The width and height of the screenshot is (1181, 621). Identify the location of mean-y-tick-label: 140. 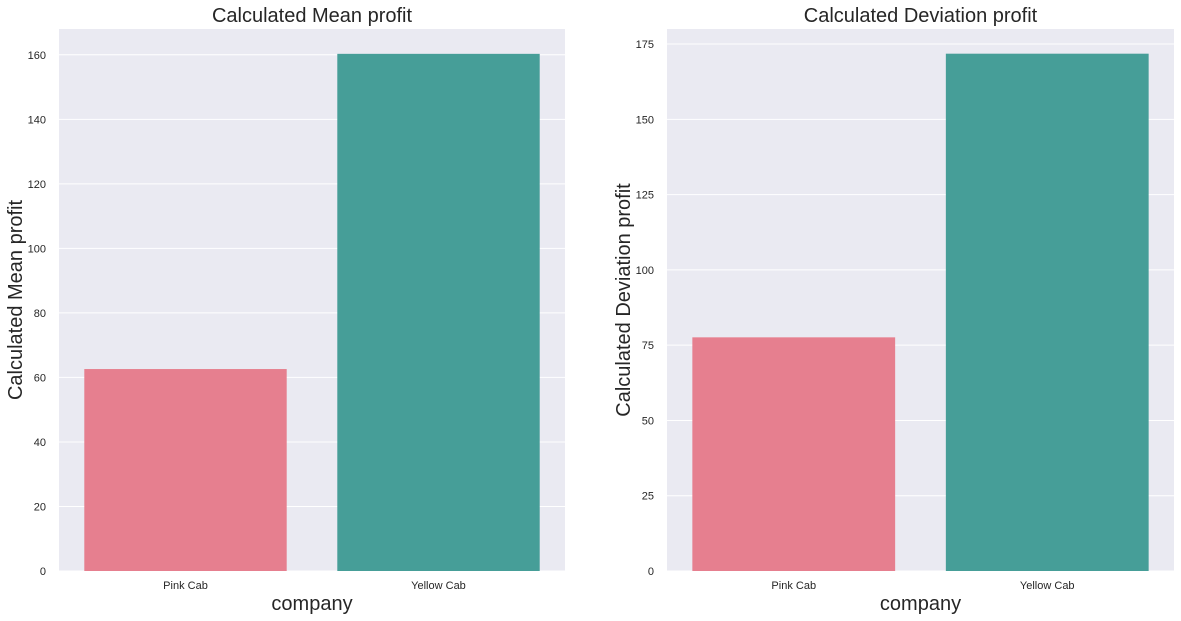
(37, 120).